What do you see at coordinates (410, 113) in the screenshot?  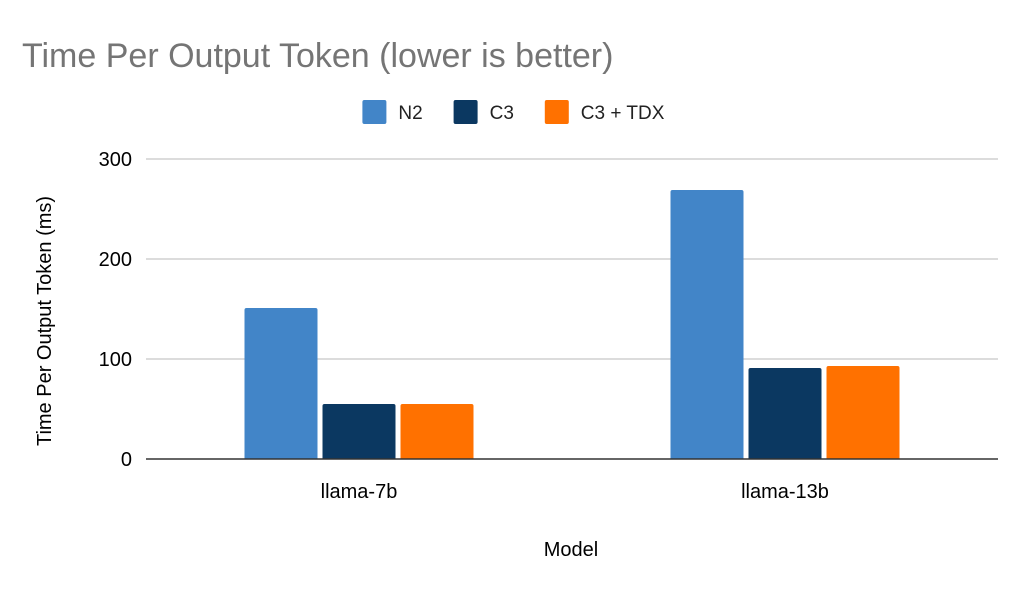 I see `legend-label: N2` at bounding box center [410, 113].